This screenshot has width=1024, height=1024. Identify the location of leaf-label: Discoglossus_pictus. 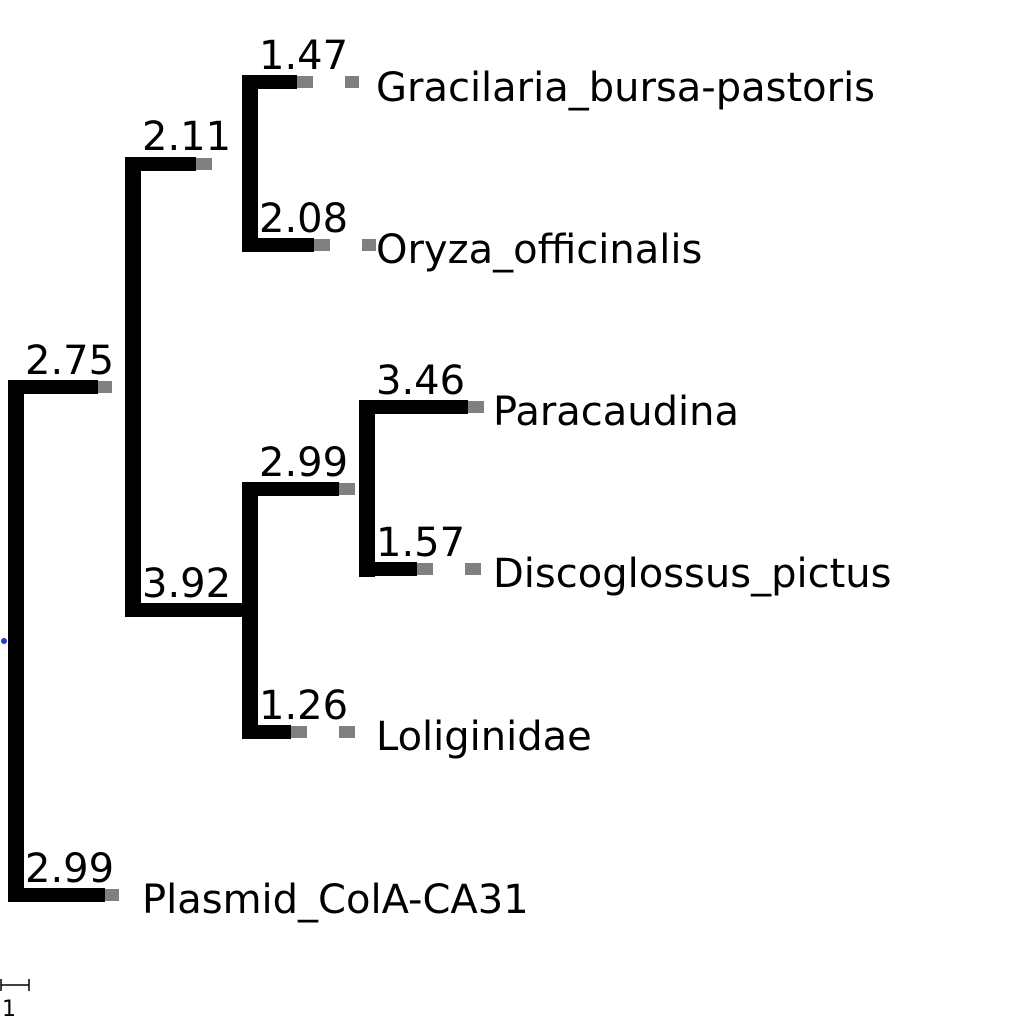
(692, 574).